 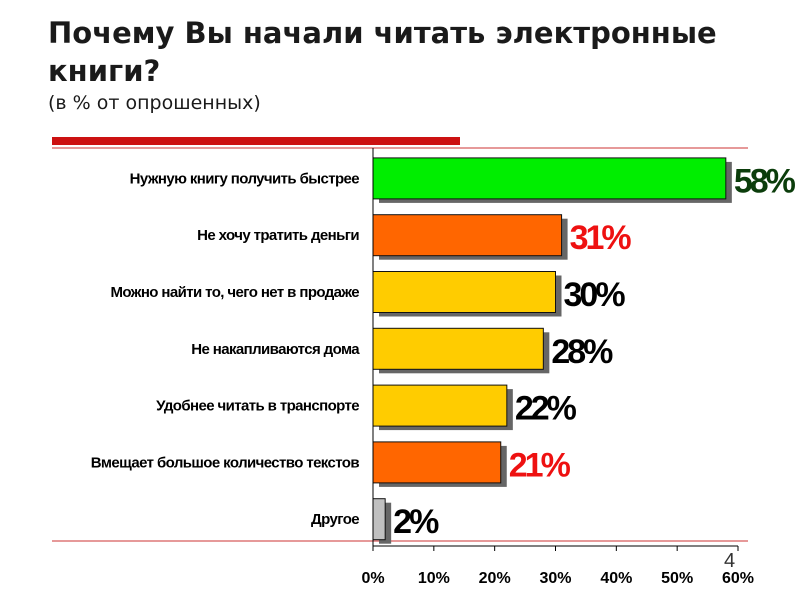 I want to click on value-label: 22%, so click(x=546, y=409).